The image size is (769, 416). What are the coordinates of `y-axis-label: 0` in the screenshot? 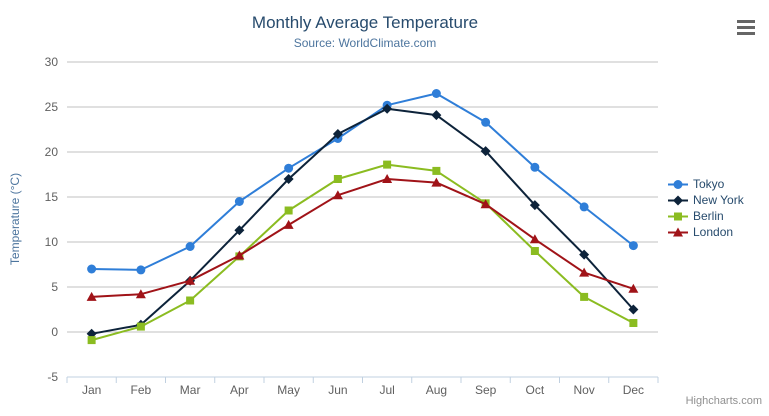 It's located at (54, 332).